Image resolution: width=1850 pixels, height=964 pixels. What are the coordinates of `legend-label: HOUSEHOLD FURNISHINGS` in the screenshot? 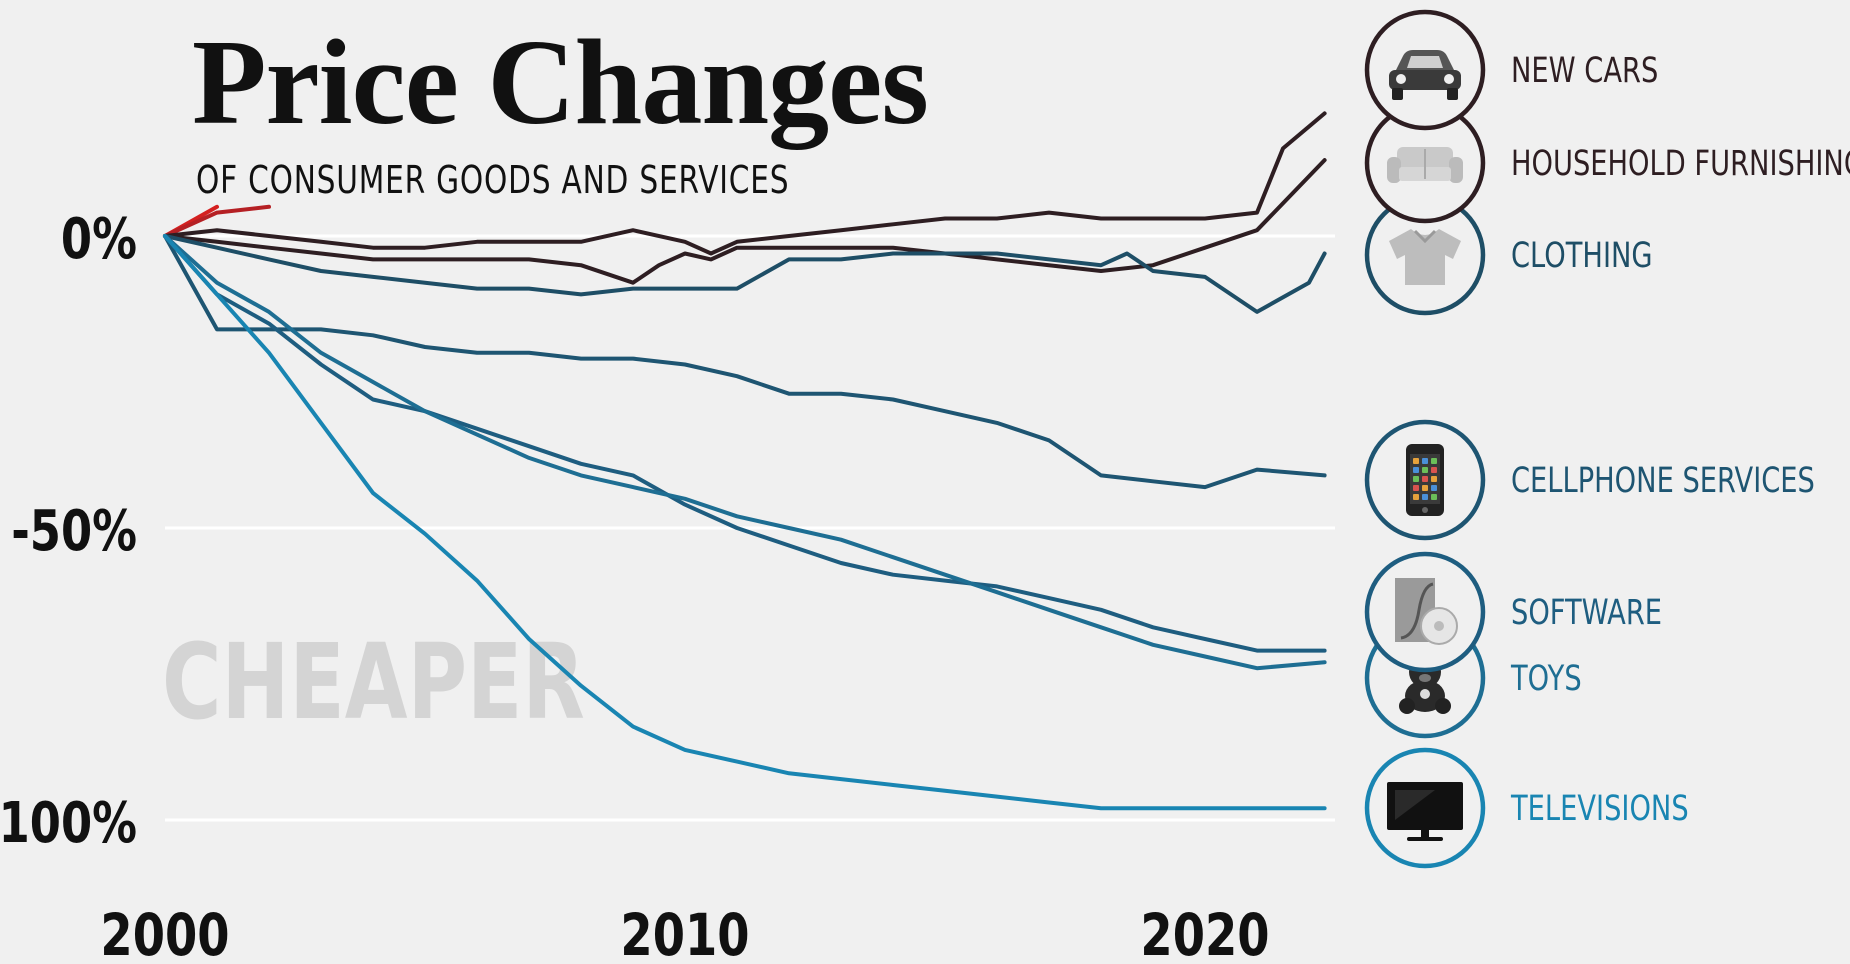 It's located at (1680, 164).